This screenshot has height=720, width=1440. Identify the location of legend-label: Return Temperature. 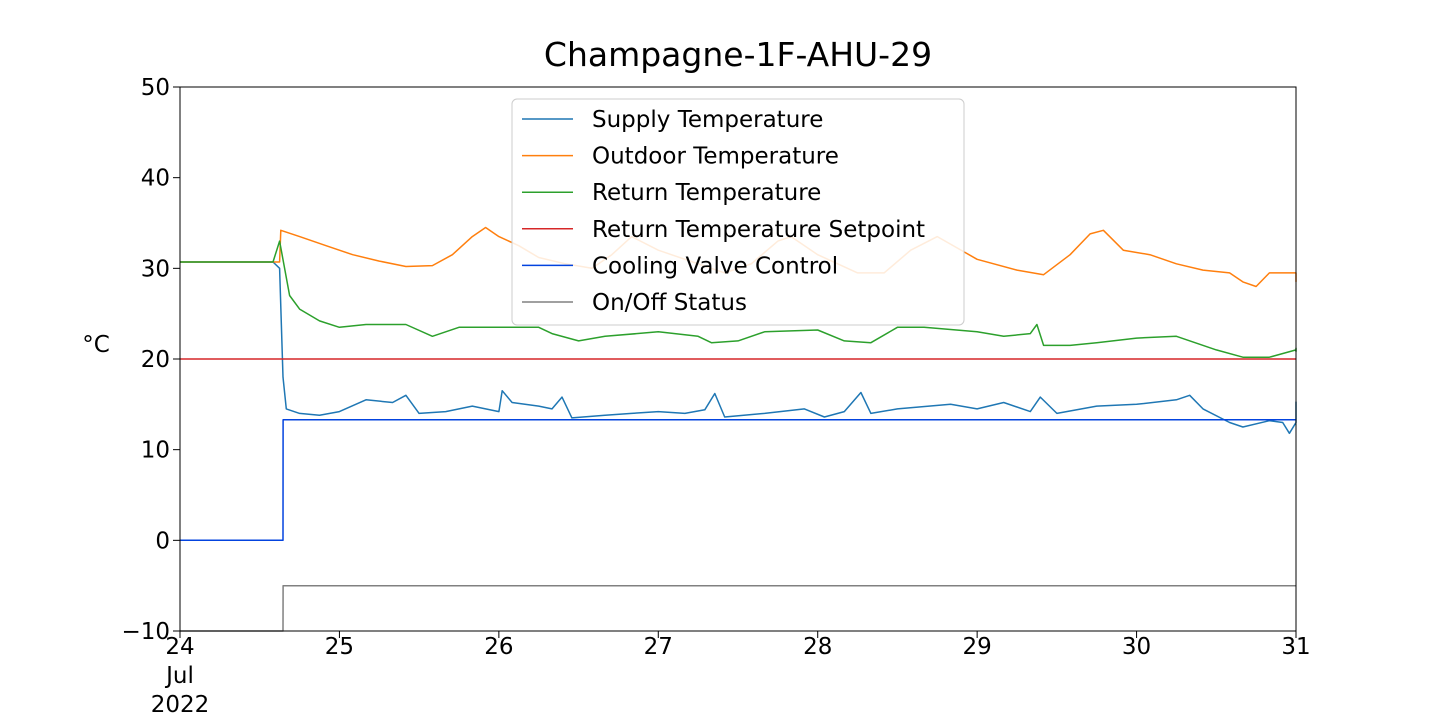
(706, 193).